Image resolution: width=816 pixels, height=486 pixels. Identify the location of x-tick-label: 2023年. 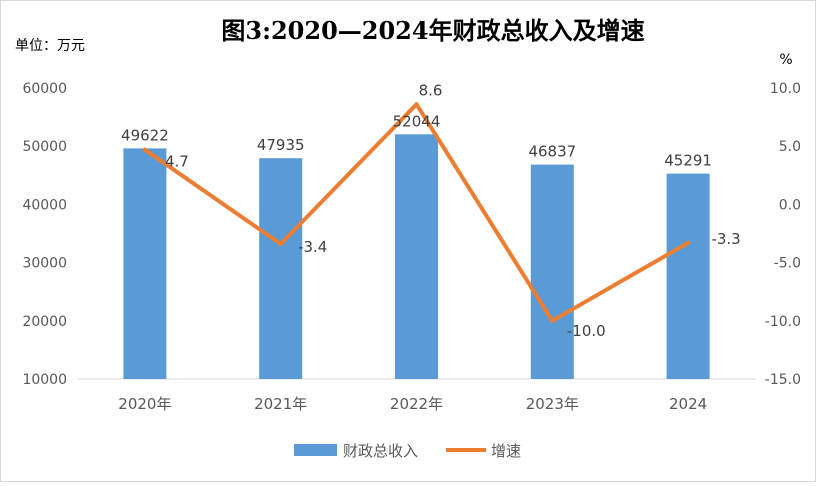
(552, 404).